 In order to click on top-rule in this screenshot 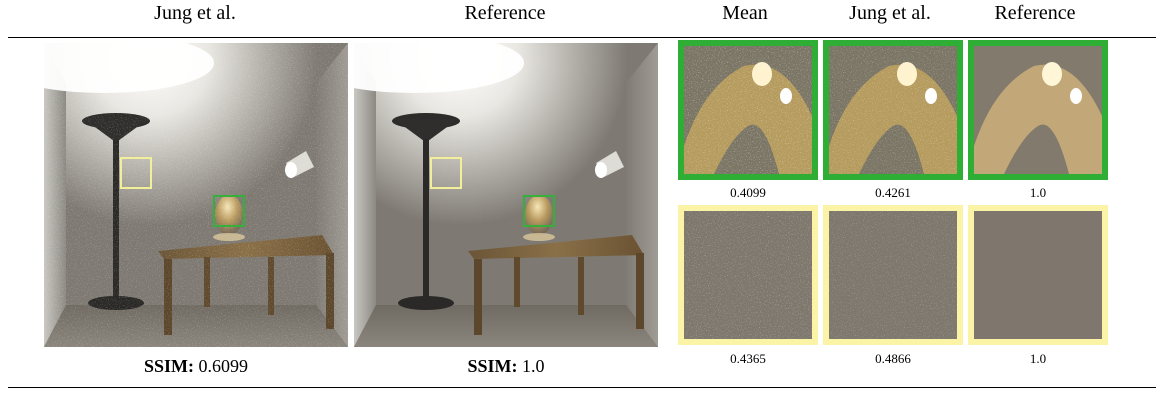, I will do `click(582, 37)`.